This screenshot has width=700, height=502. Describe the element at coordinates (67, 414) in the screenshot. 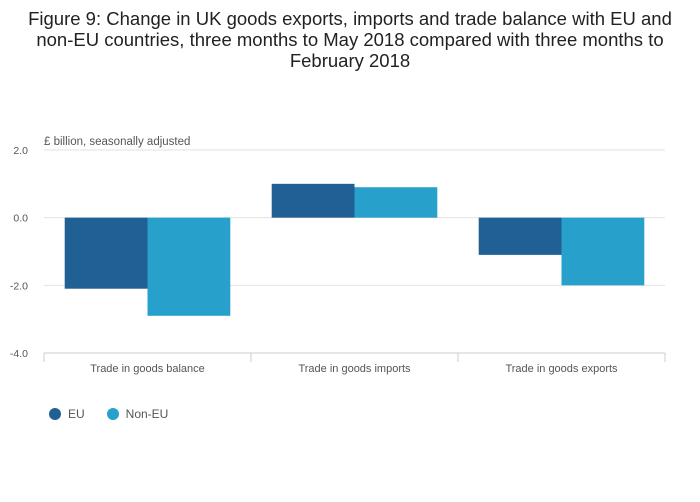

I see `legend-item-eu: EU` at that location.